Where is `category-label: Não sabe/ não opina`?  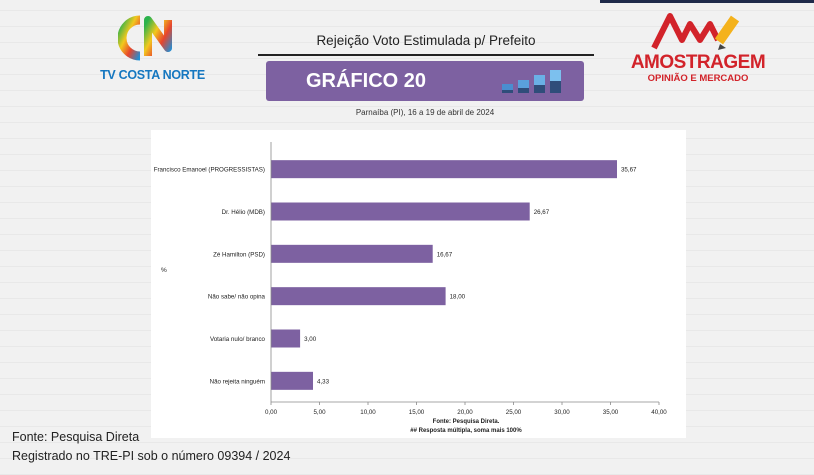 category-label: Não sabe/ não opina is located at coordinates (237, 297).